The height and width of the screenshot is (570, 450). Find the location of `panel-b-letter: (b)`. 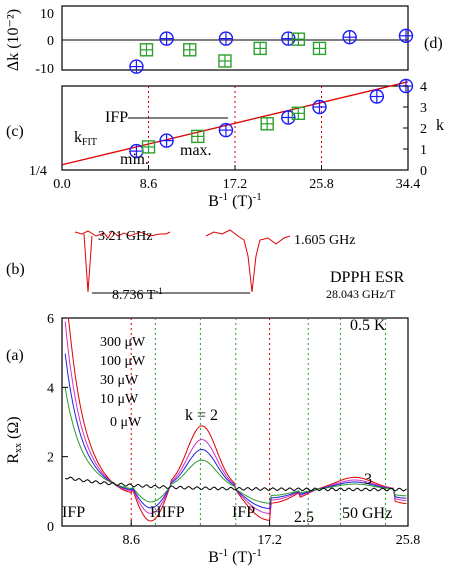

panel-b-letter: (b) is located at coordinates (15, 269).